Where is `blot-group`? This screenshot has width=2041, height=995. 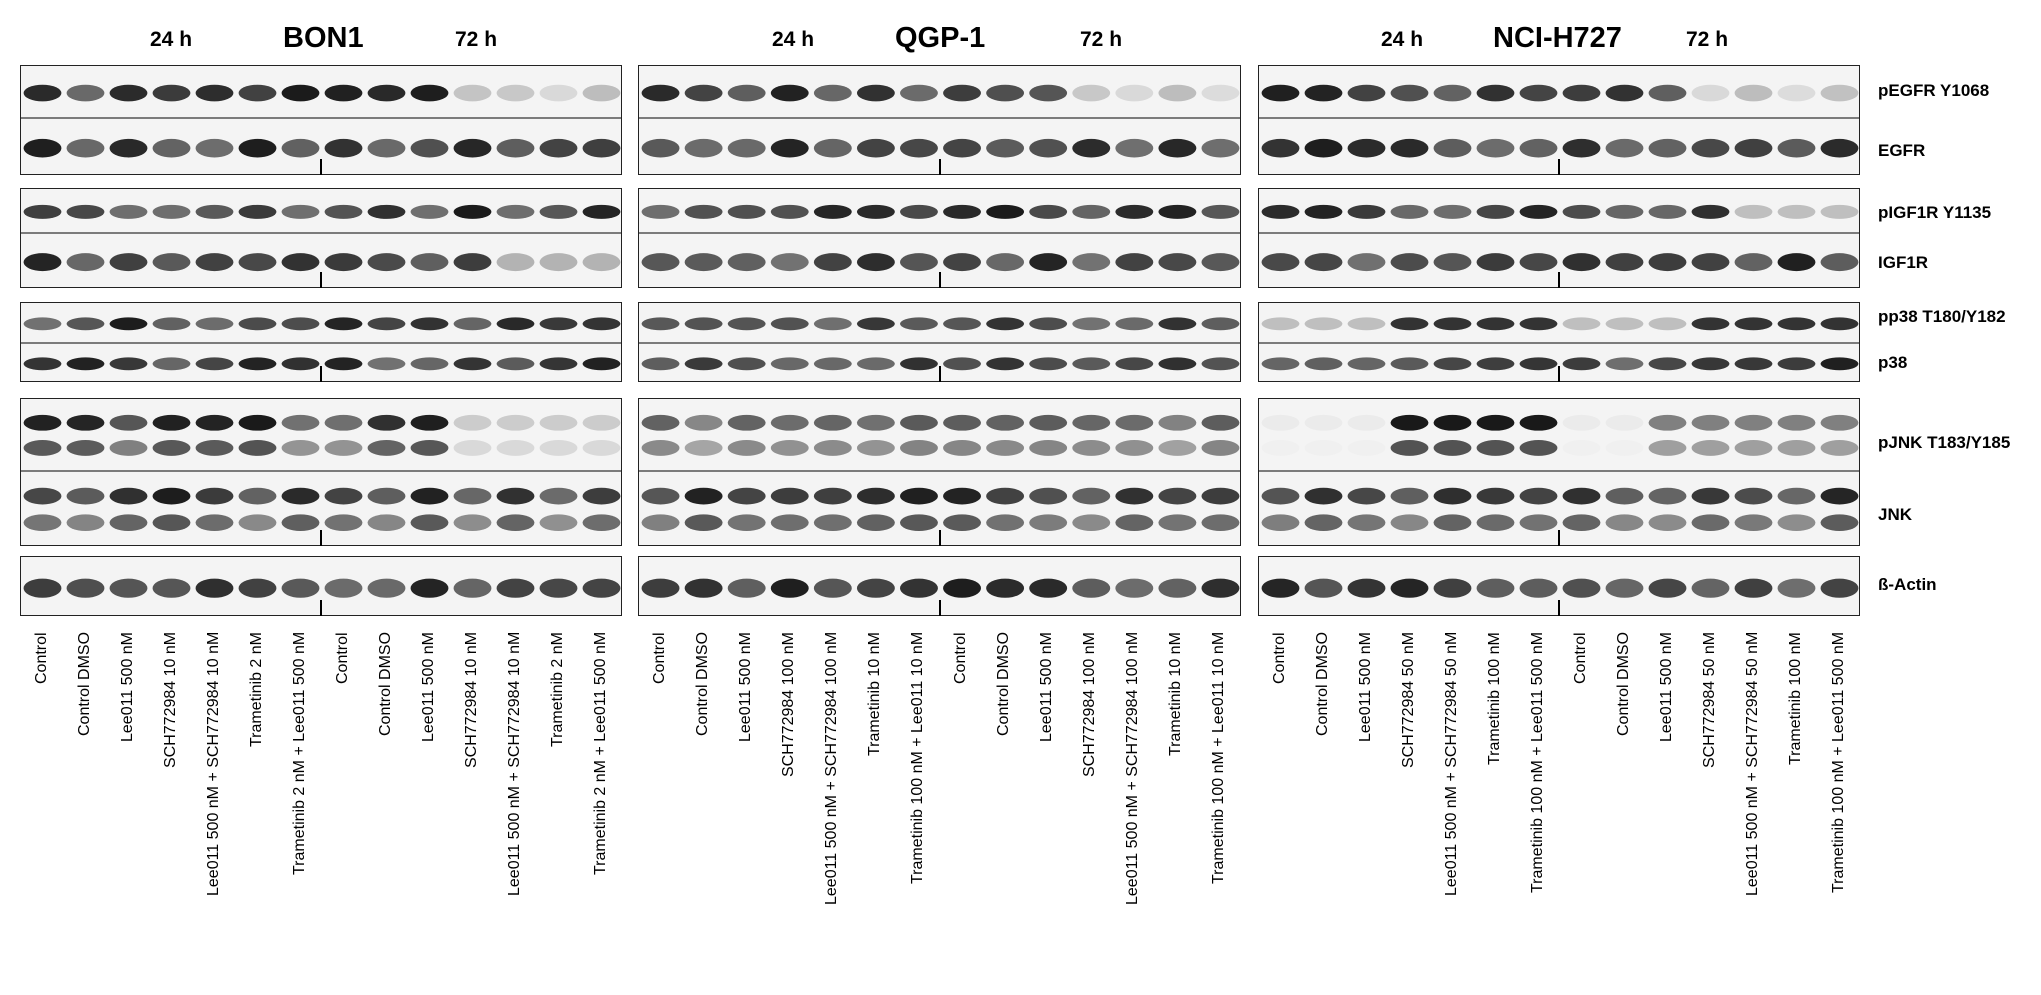 blot-group is located at coordinates (1559, 472).